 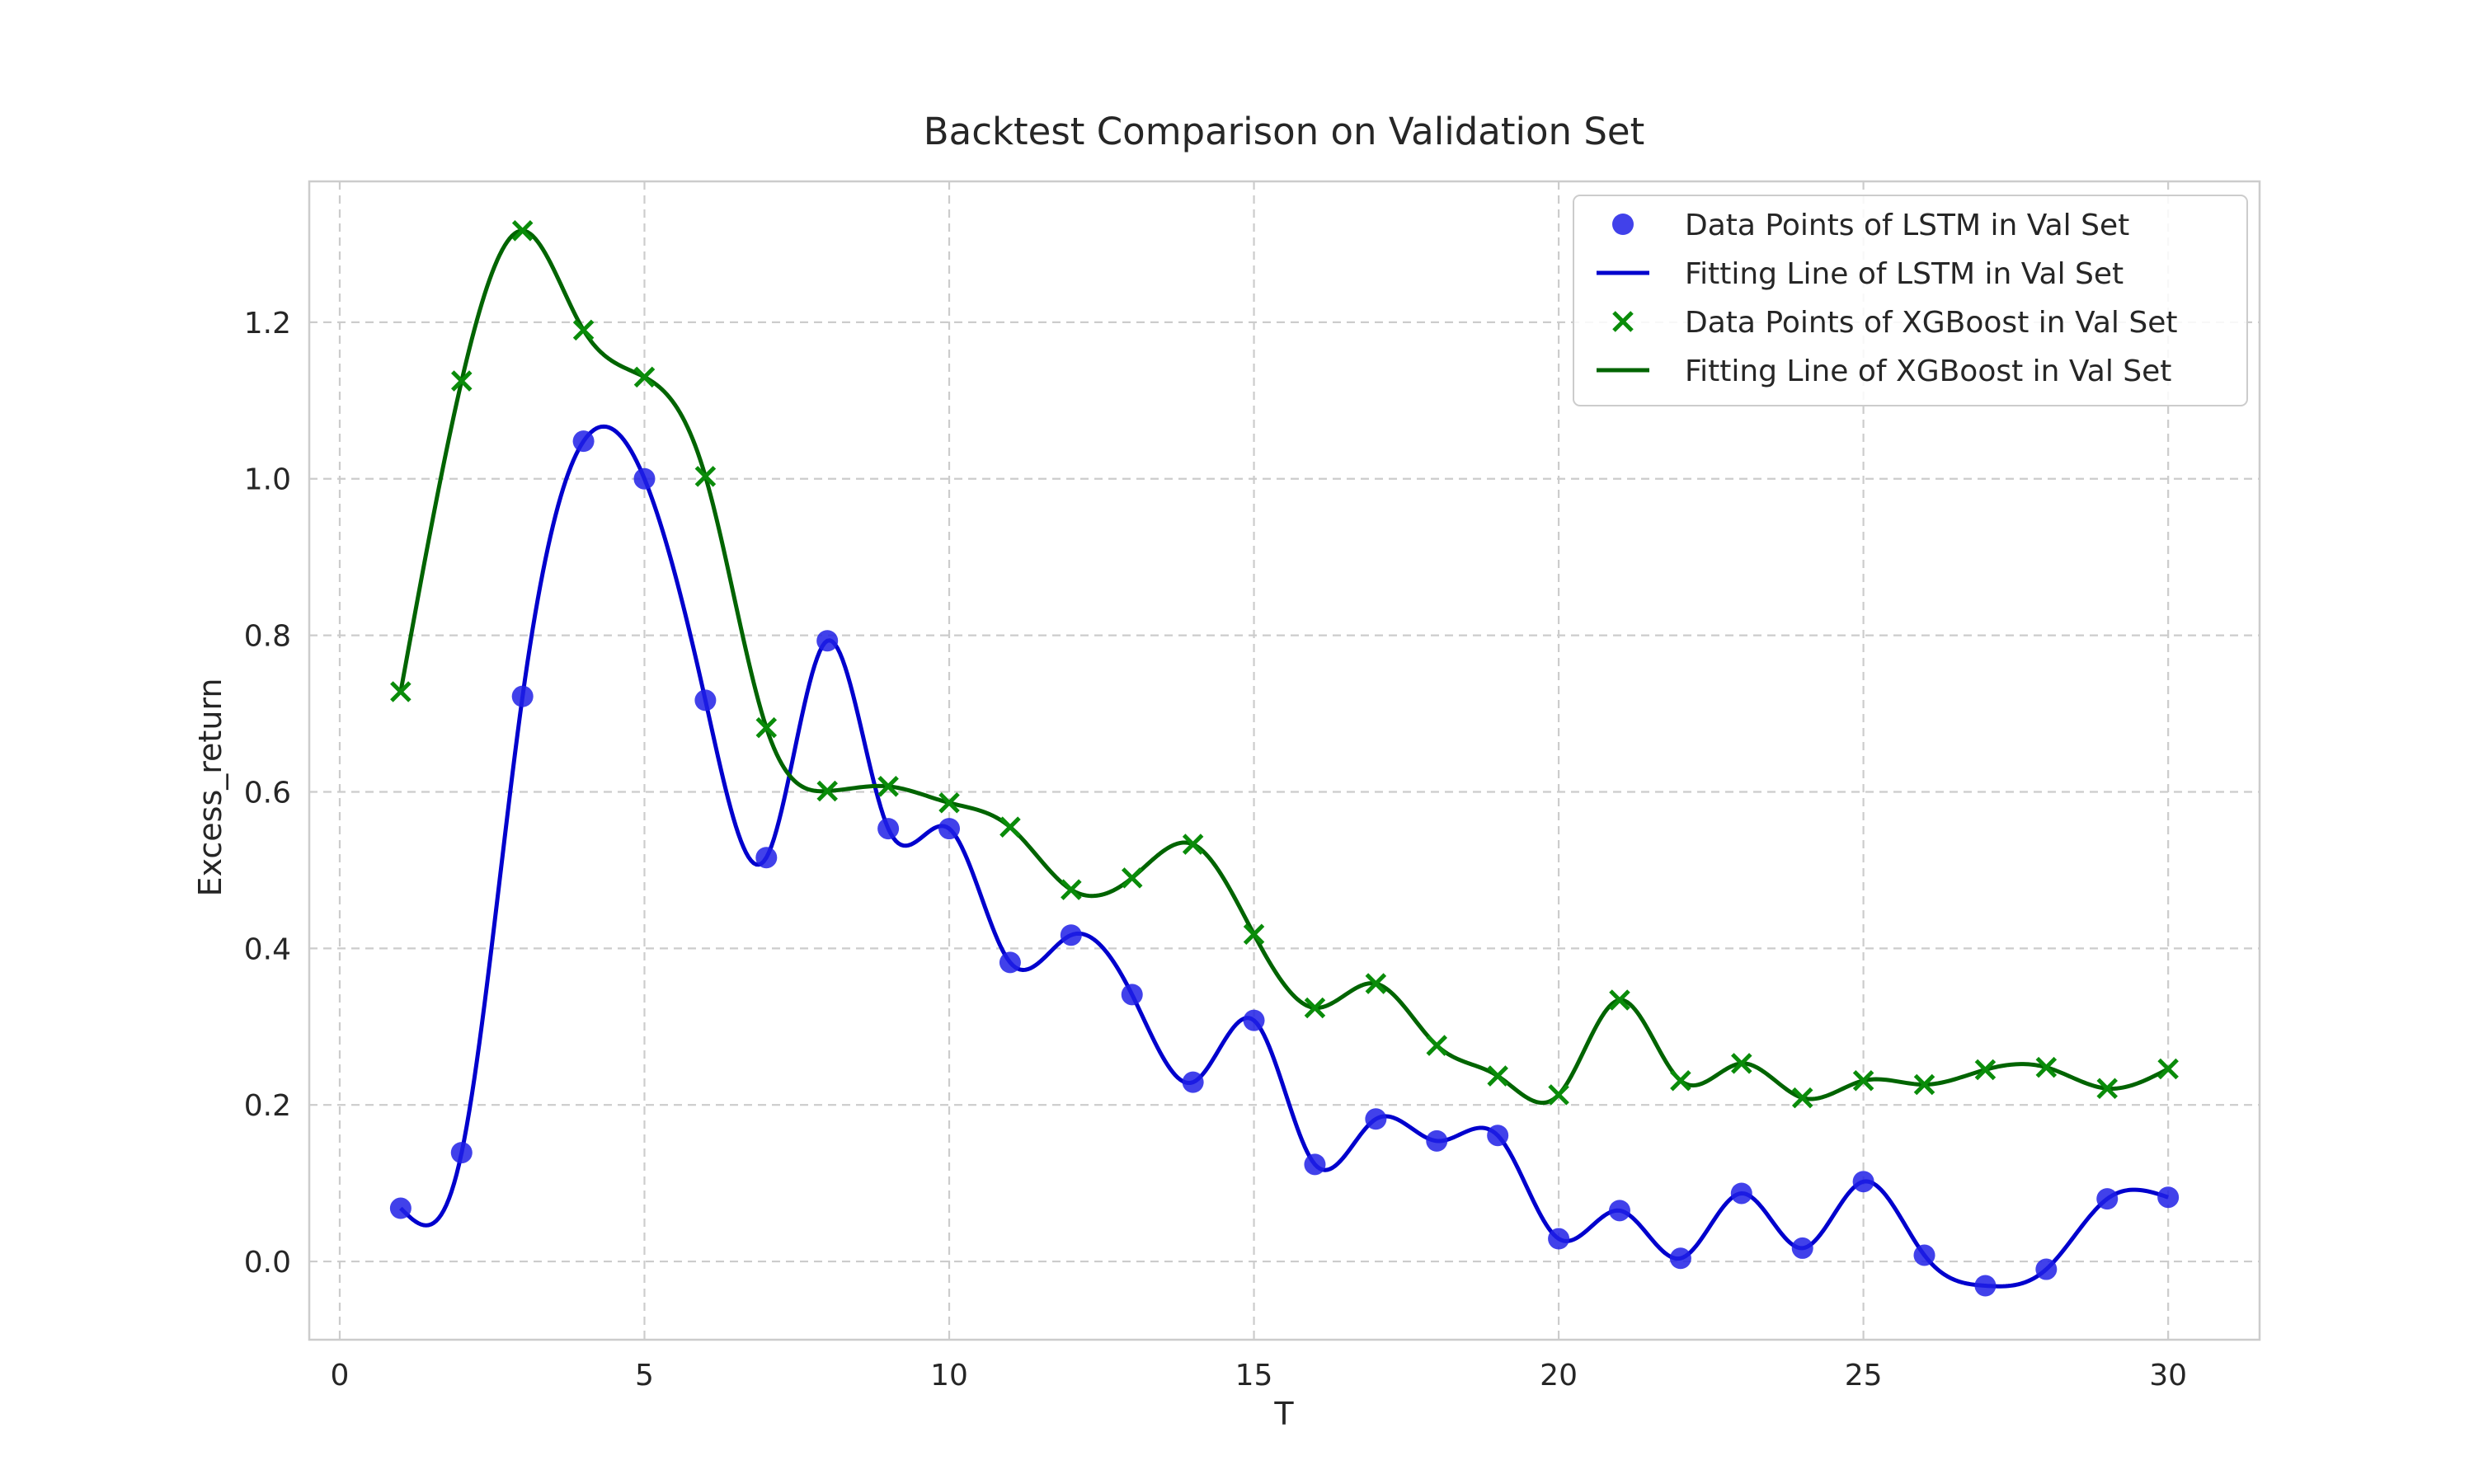 I want to click on y-tick-label: 0.2, so click(x=267, y=1106).